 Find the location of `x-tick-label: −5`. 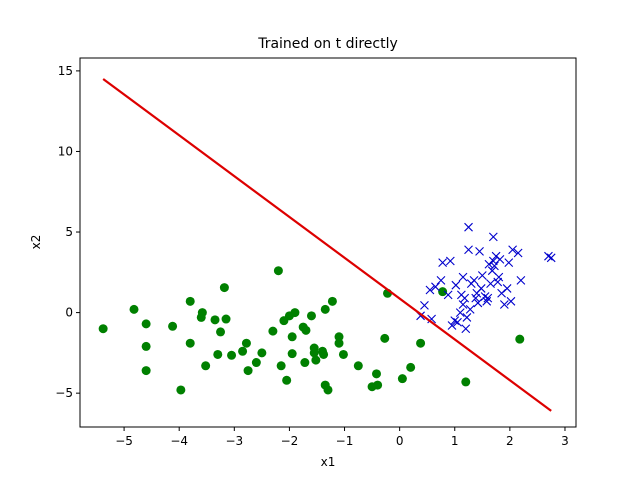

x-tick-label: −5 is located at coordinates (124, 441).